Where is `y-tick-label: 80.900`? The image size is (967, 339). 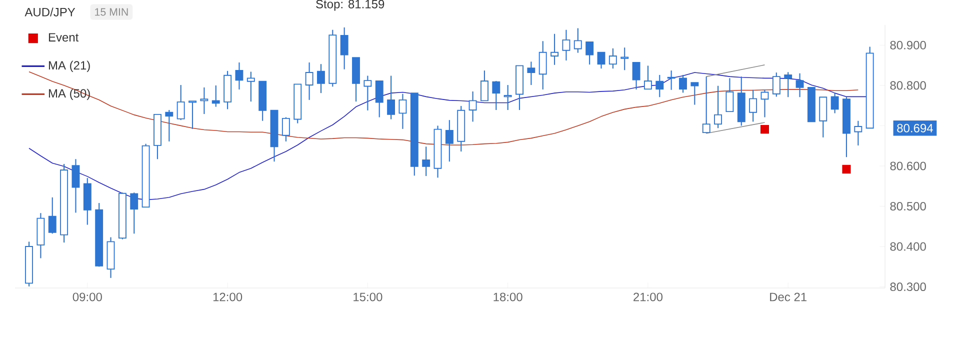 y-tick-label: 80.900 is located at coordinates (908, 45).